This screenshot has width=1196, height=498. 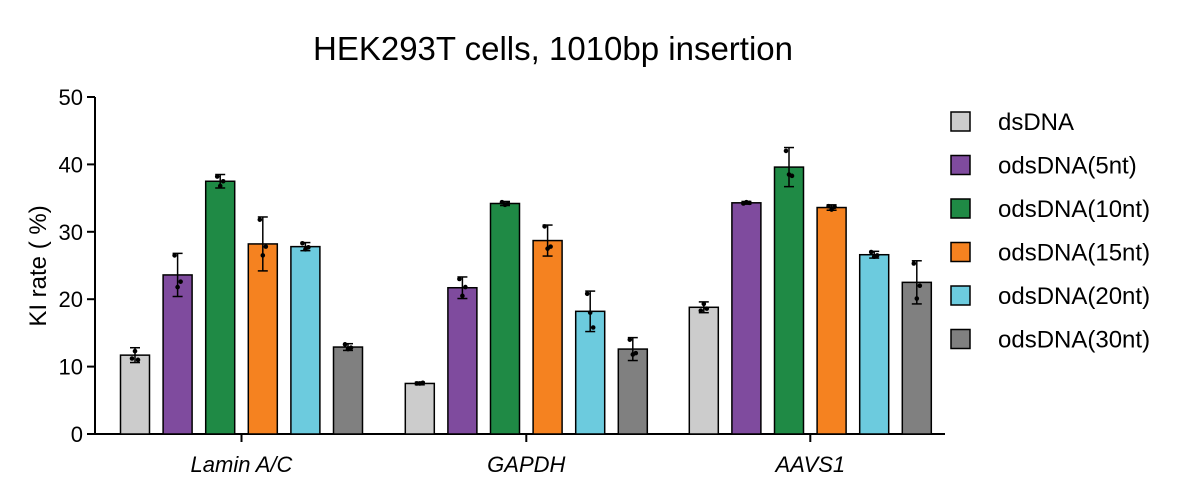 I want to click on legend-label: odsDNA(30nt), so click(x=1074, y=340).